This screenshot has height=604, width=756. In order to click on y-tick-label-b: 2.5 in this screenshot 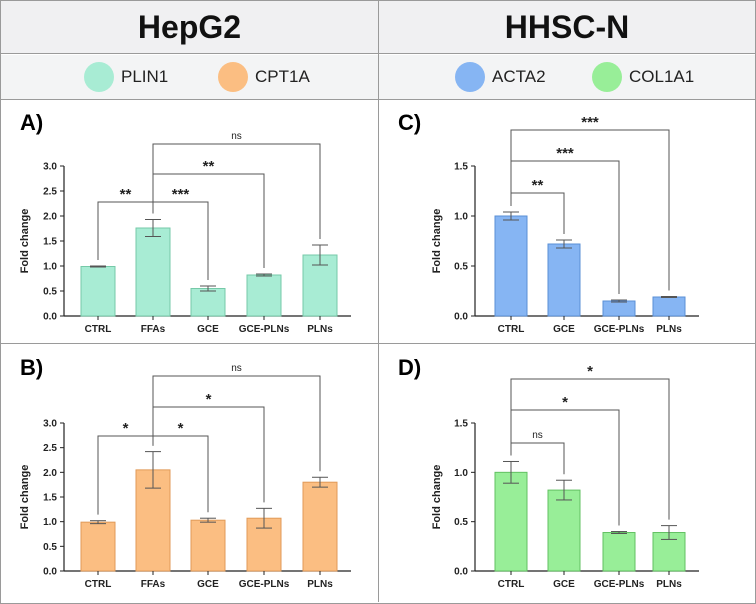, I will do `click(50, 448)`.